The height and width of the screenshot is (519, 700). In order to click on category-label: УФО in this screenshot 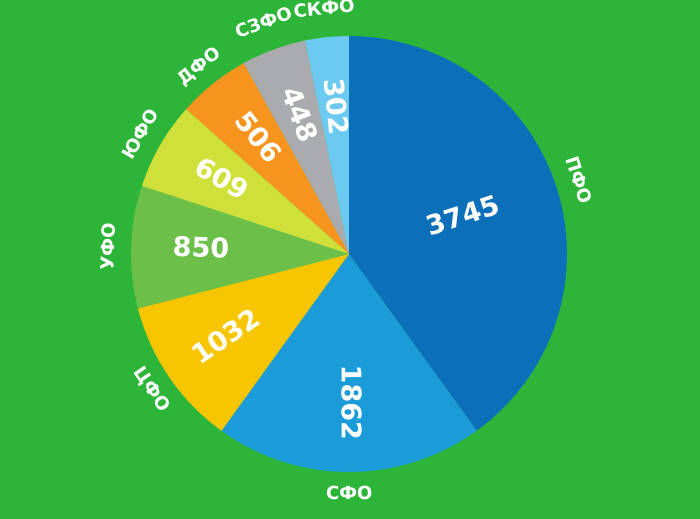, I will do `click(108, 246)`.